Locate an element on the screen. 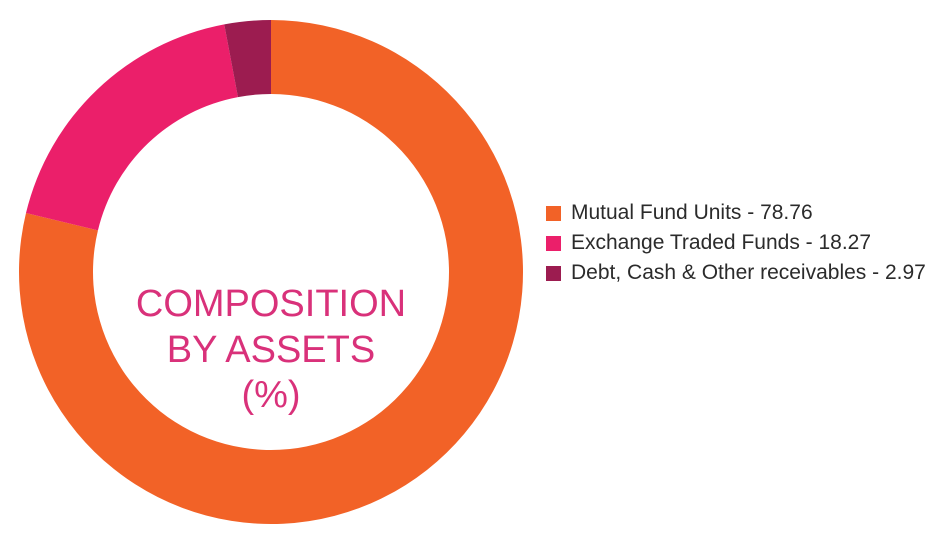 The height and width of the screenshot is (559, 950). title-line-1: COMPOSITION is located at coordinates (271, 304).